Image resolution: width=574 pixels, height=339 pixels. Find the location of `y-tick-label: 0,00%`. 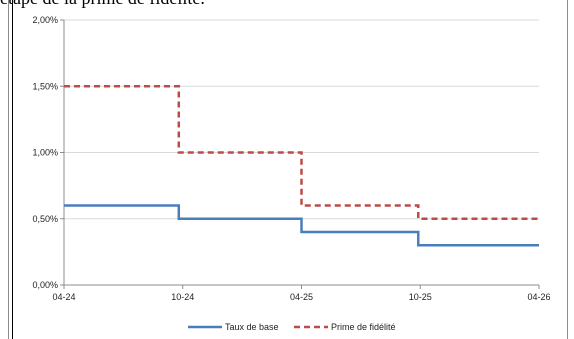

y-tick-label: 0,00% is located at coordinates (45, 285).